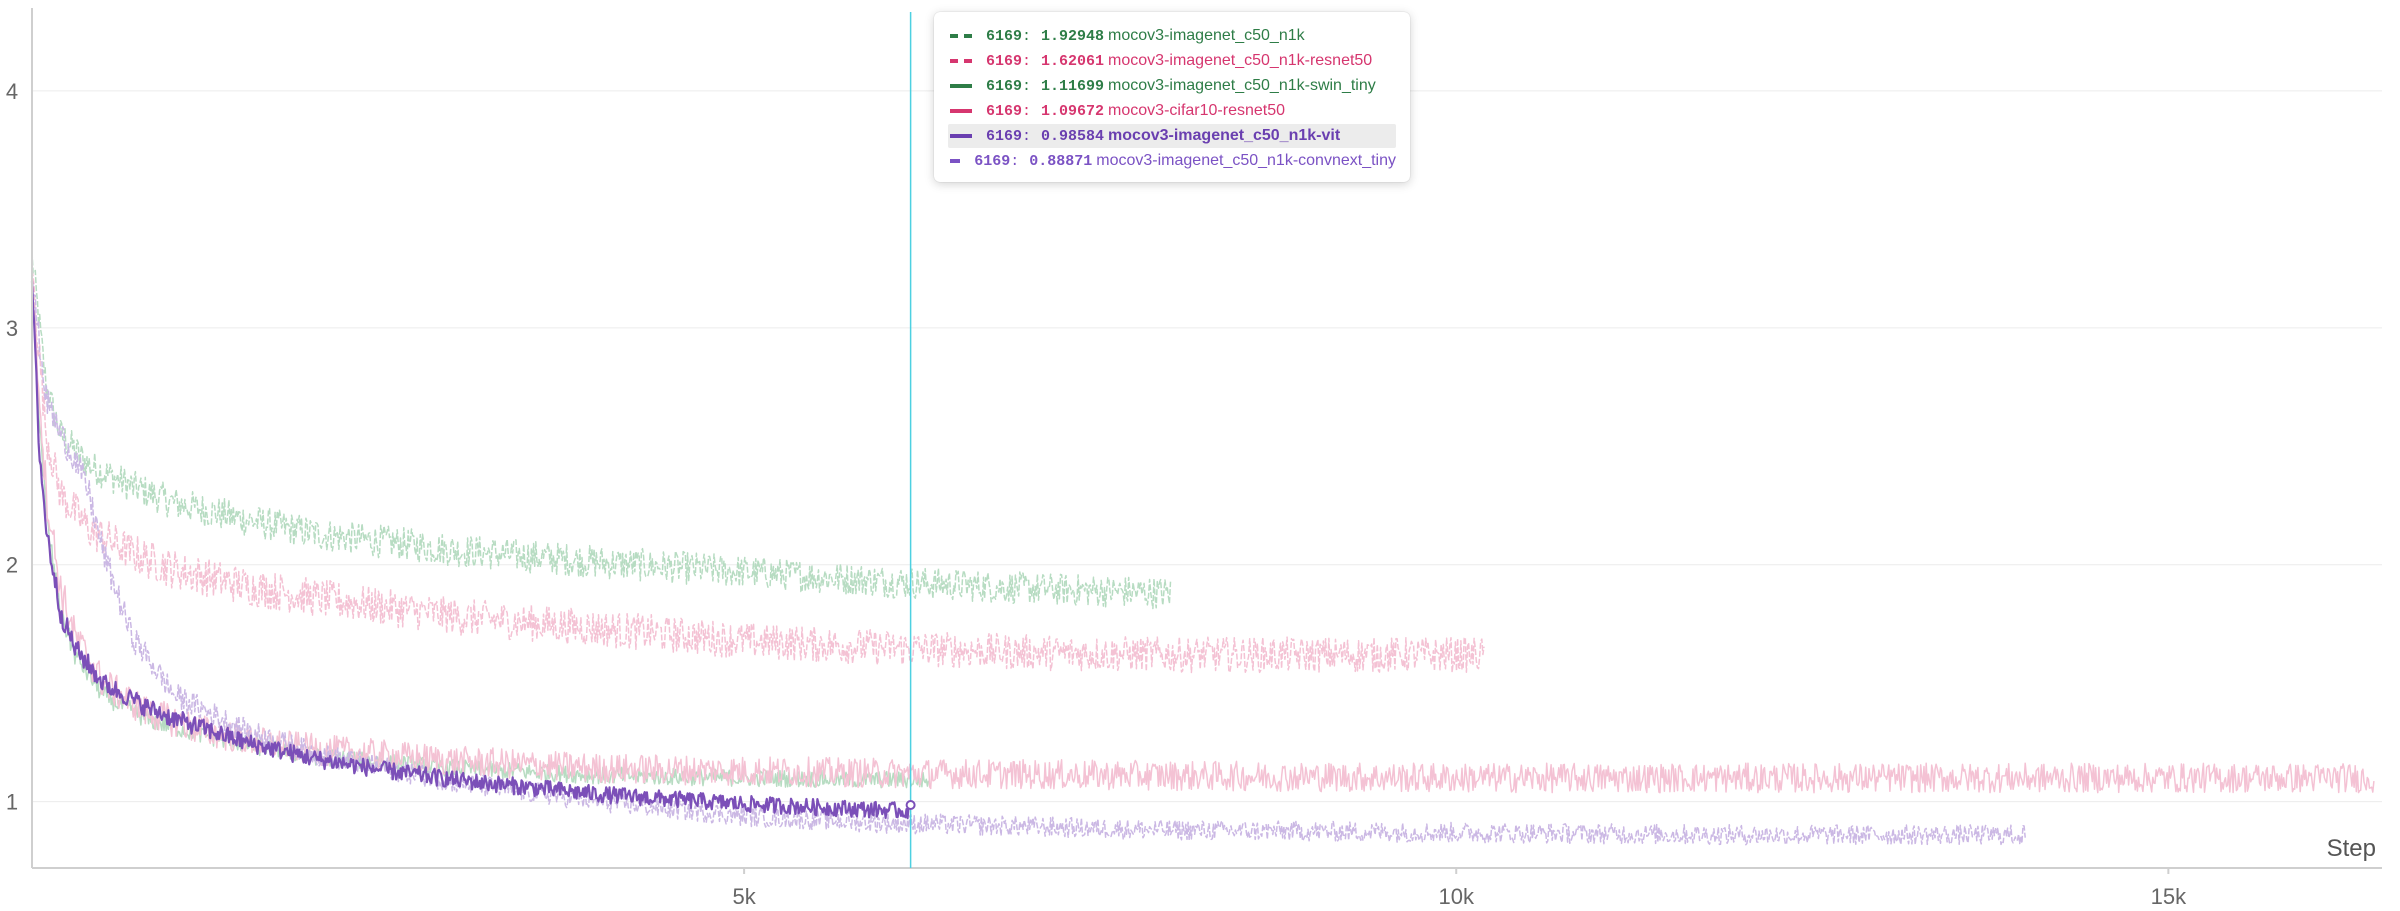  I want to click on legend-value: 0.88871, so click(1061, 161).